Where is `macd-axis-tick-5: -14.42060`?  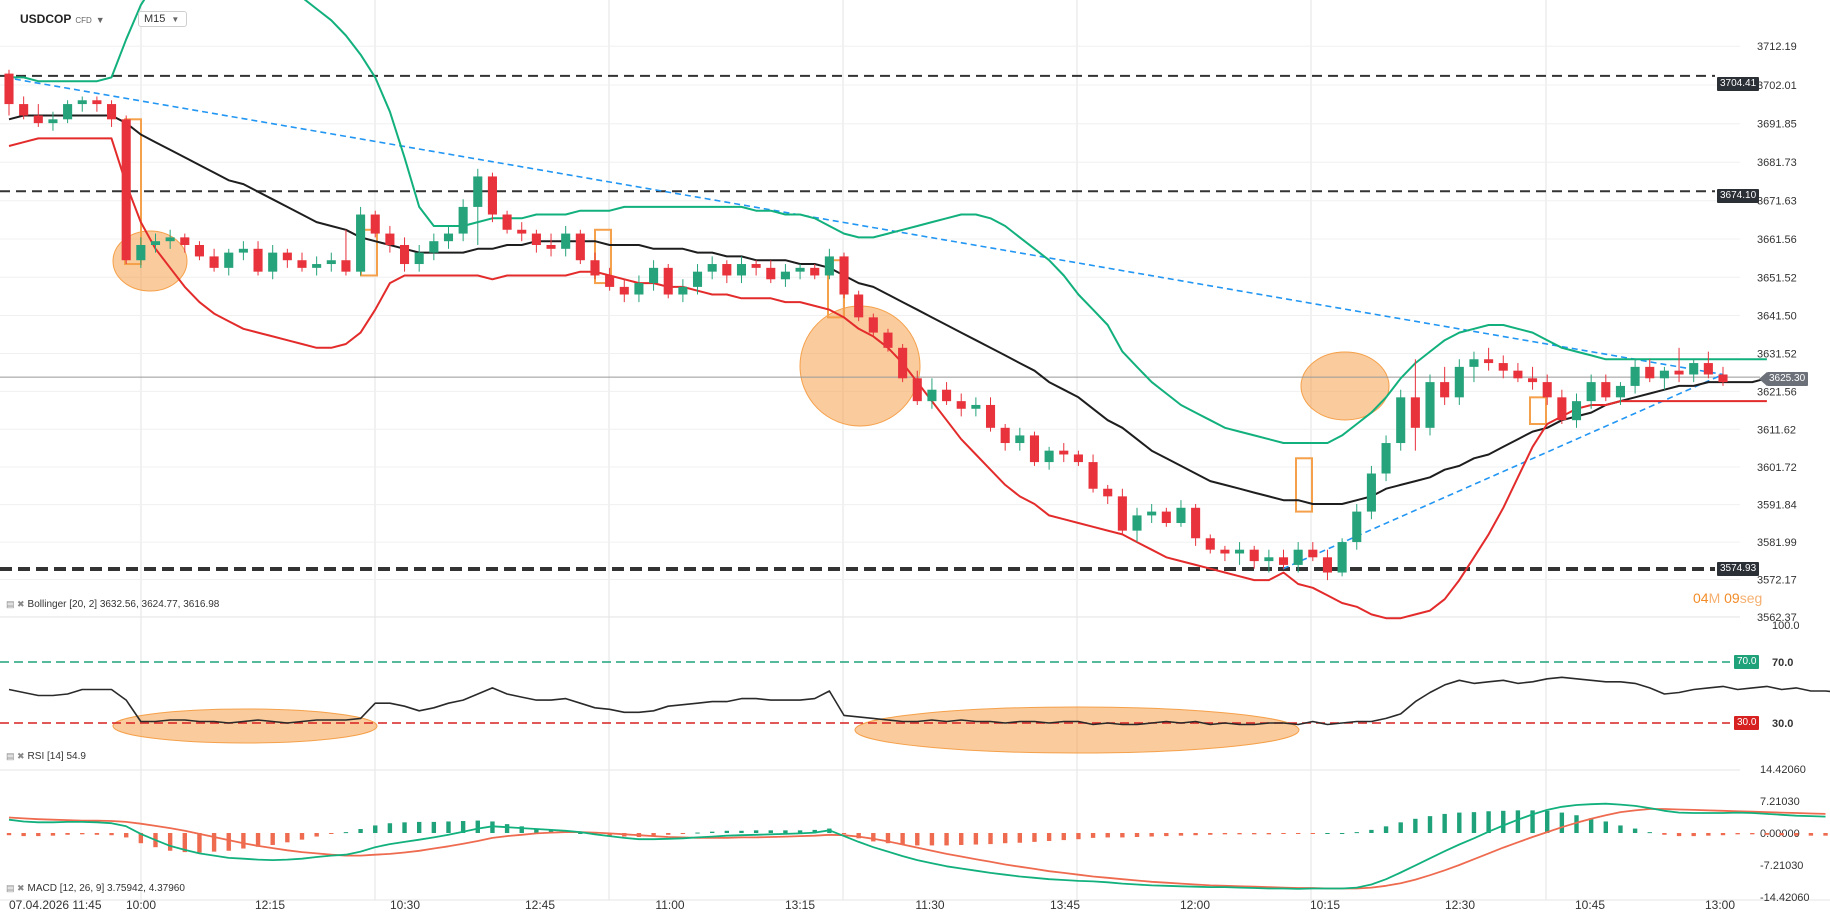 macd-axis-tick-5: -14.42060 is located at coordinates (1785, 898).